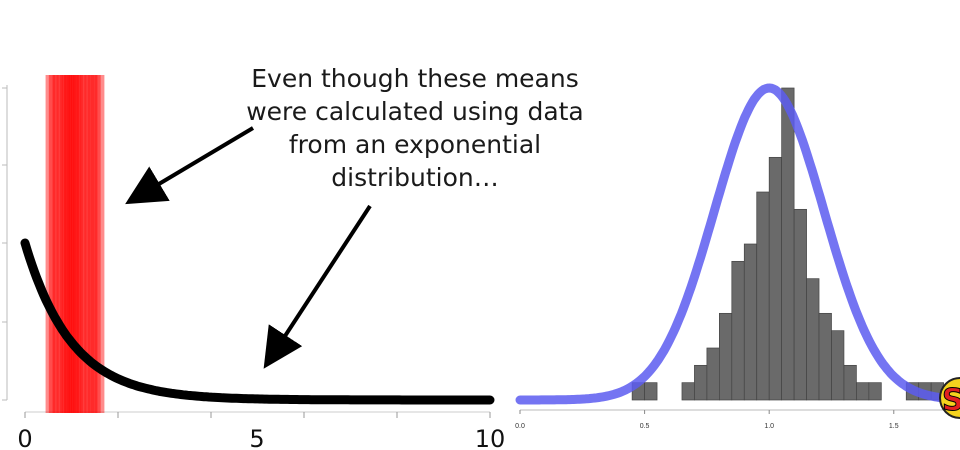 The image size is (960, 450). What do you see at coordinates (894, 426) in the screenshot?
I see `right-x-tick-label-3: 1.5` at bounding box center [894, 426].